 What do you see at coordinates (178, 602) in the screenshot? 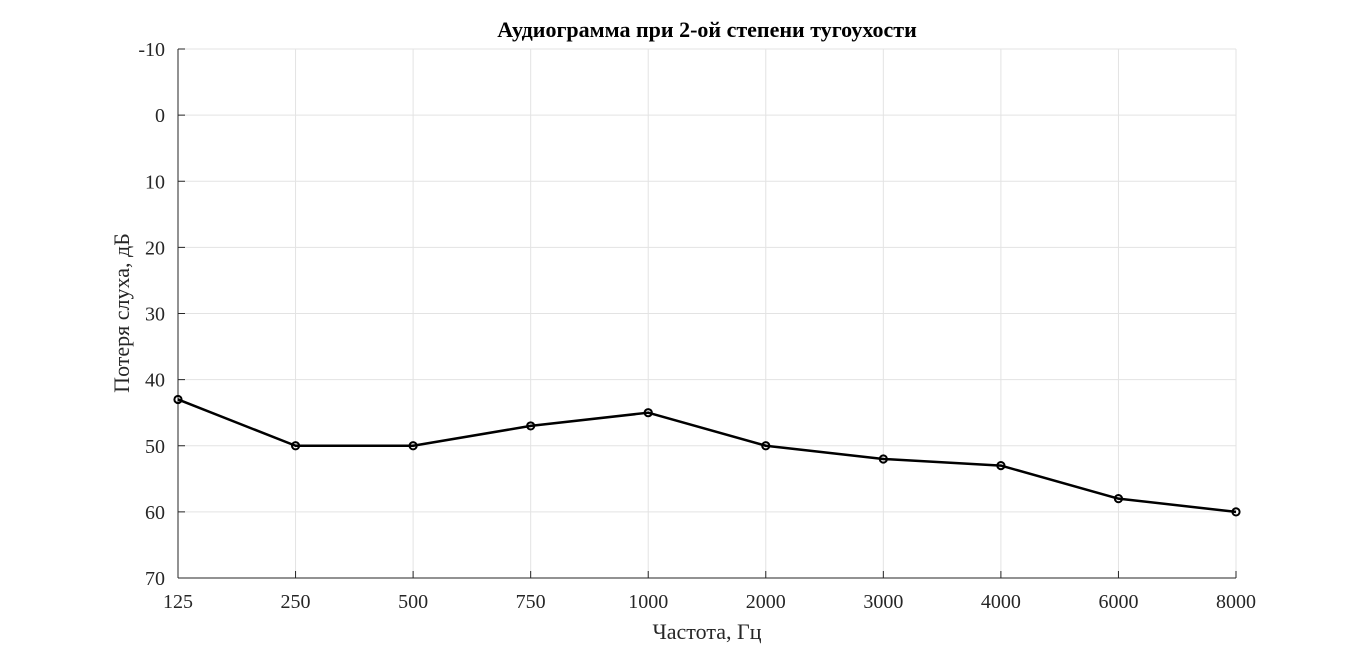
I see `x-tick-label: 125` at bounding box center [178, 602].